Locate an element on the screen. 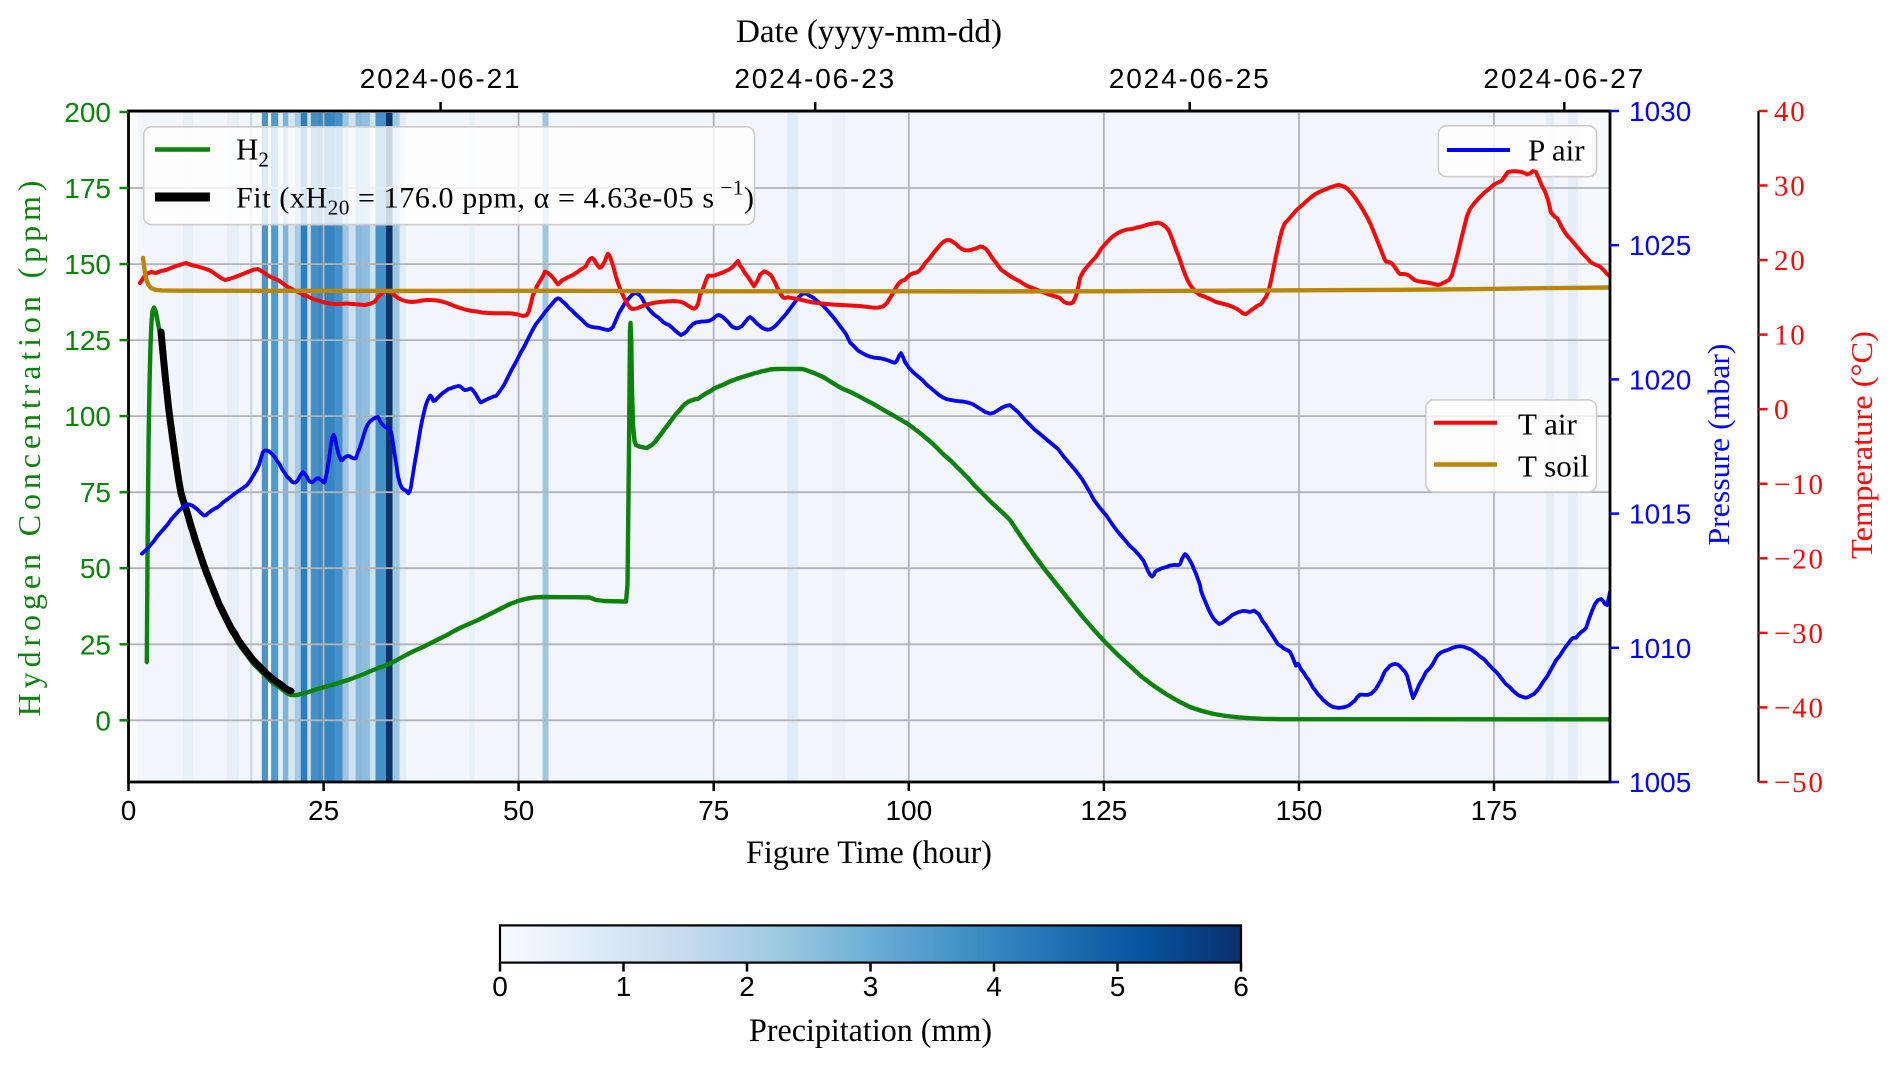  svg-text: 20 is located at coordinates (1790, 261).